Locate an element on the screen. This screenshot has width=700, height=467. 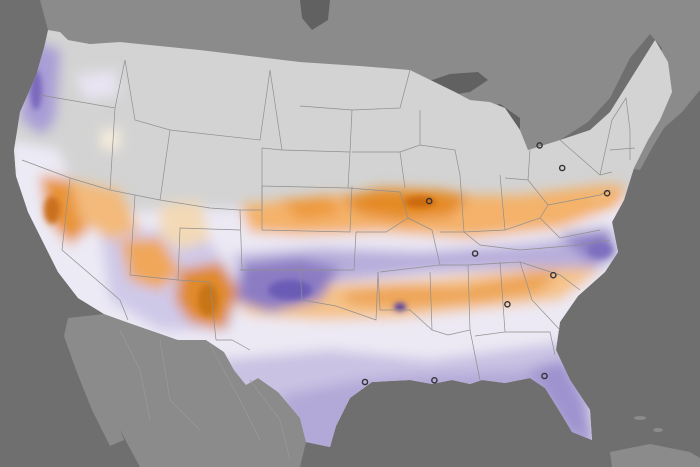
hudson-bay-inlets is located at coordinates (315, 15).